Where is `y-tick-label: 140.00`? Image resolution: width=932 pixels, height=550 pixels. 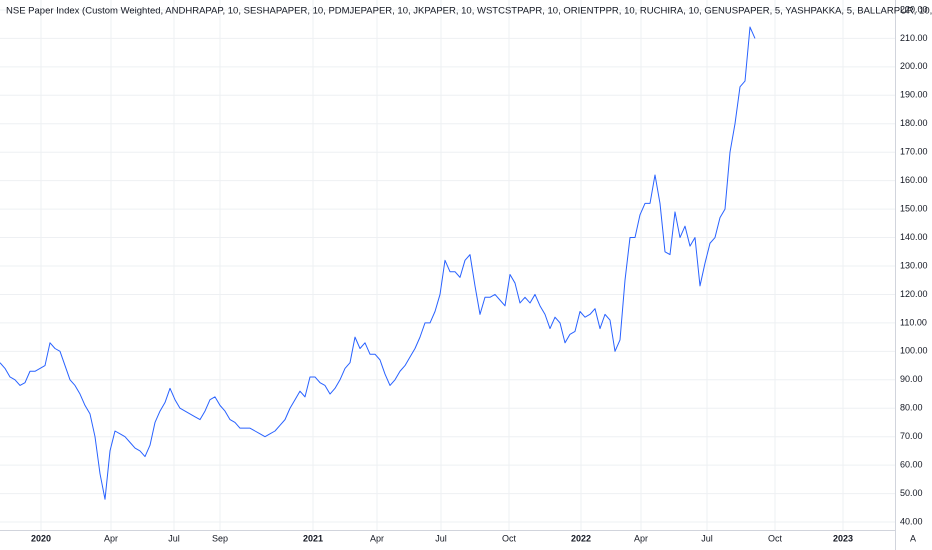 y-tick-label: 140.00 is located at coordinates (914, 237).